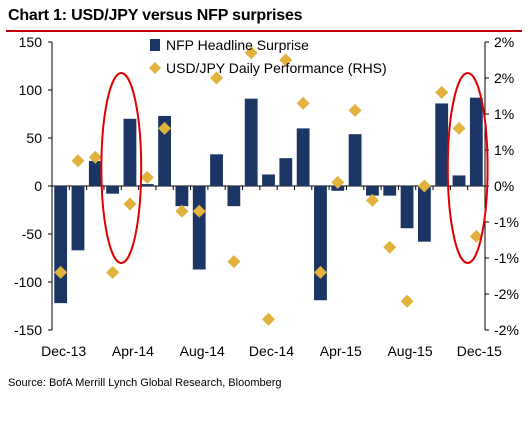 The height and width of the screenshot is (426, 528). I want to click on x-tick-label: Aug-15, so click(409, 351).